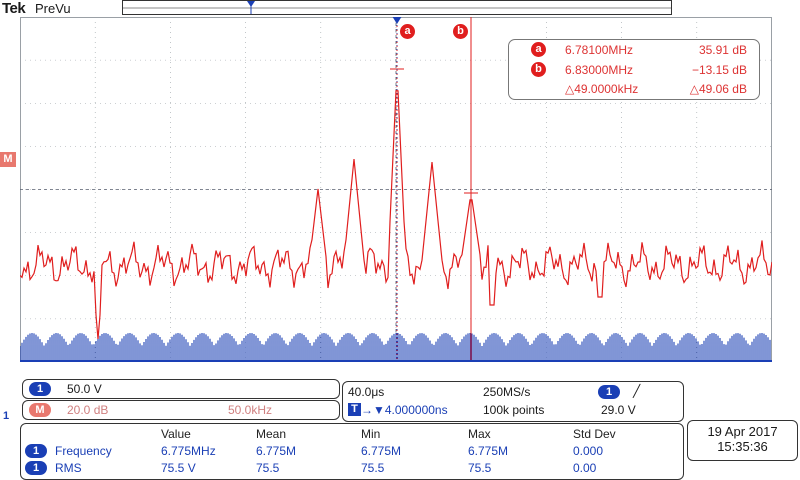 The width and height of the screenshot is (800, 480). Describe the element at coordinates (742, 431) in the screenshot. I see `date-text: 19 Apr 2017` at that location.